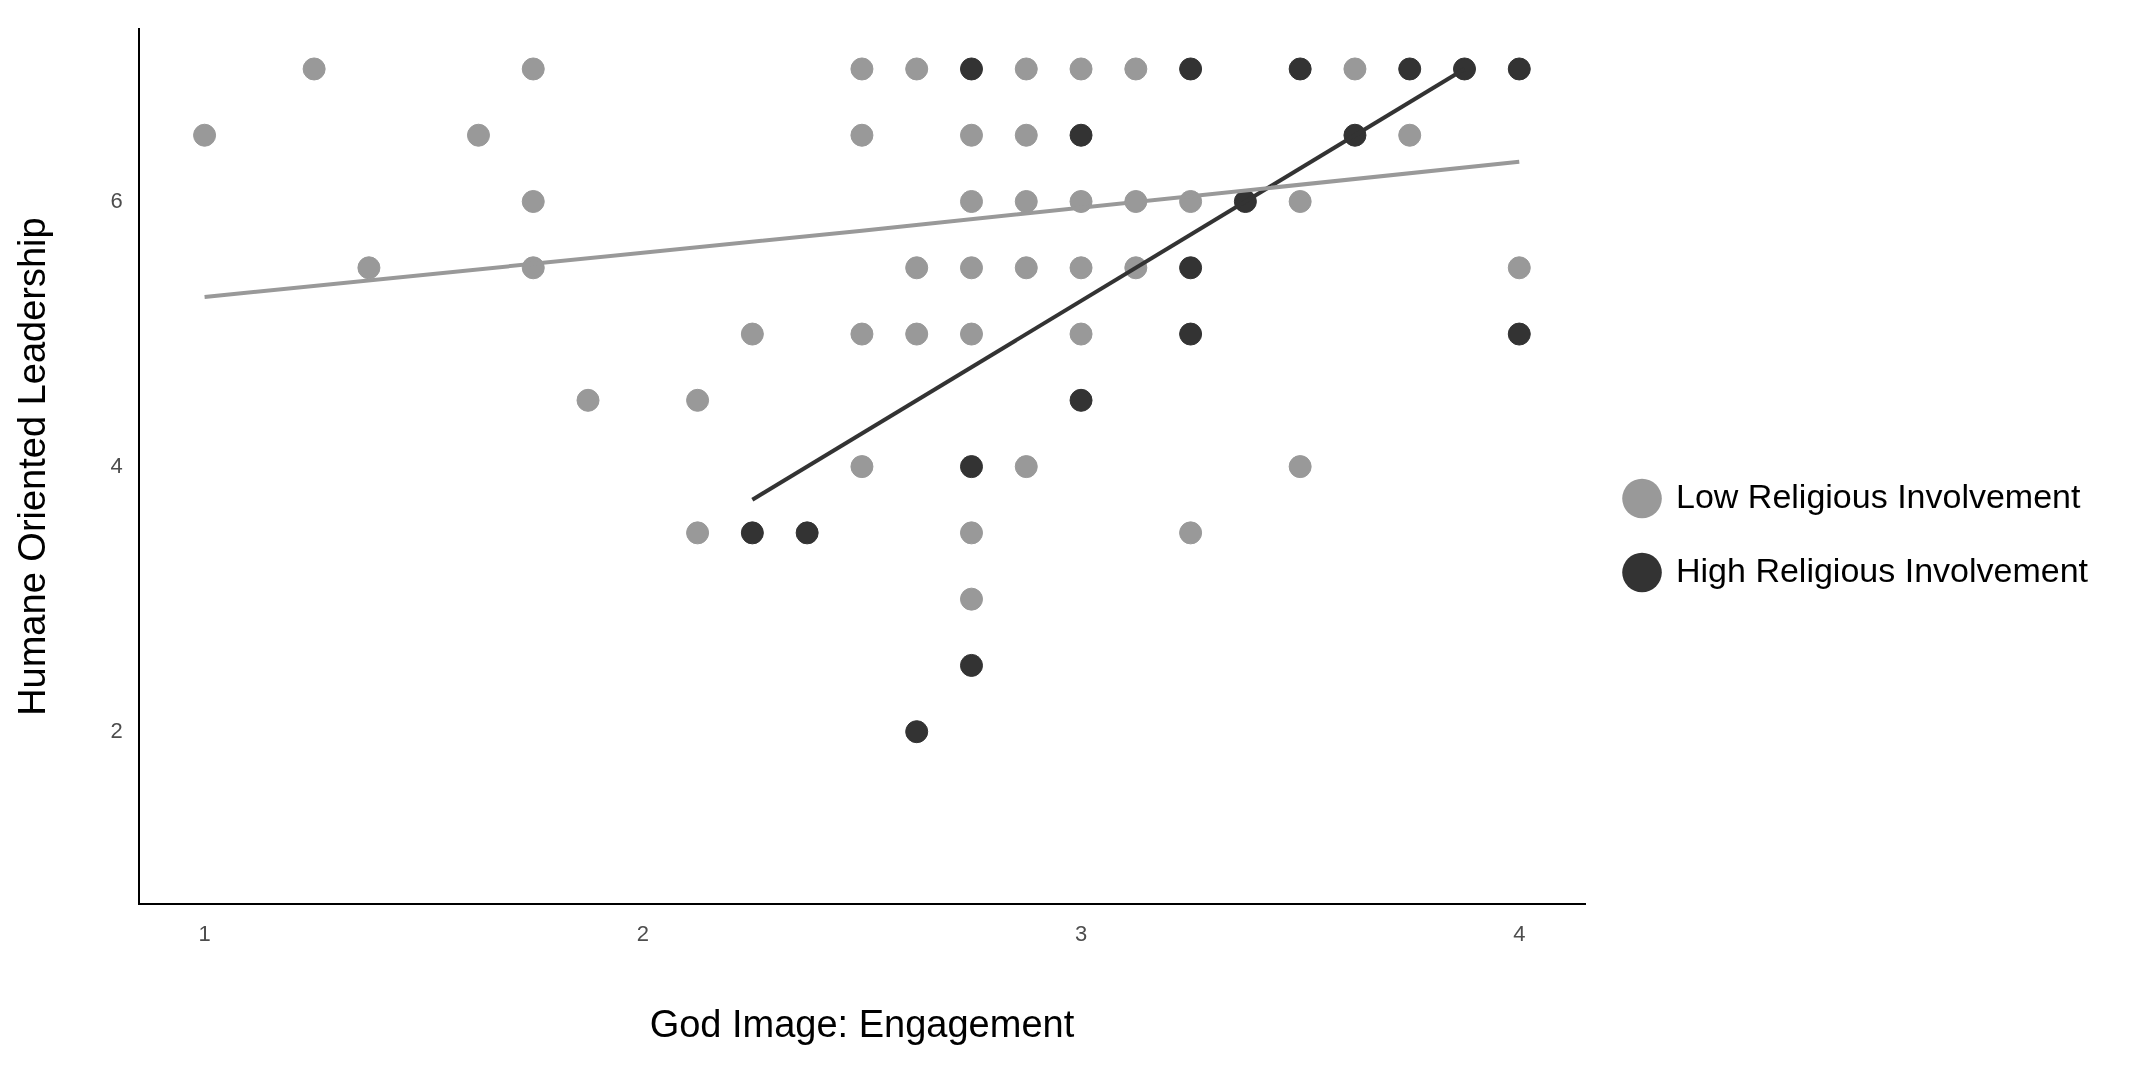 The width and height of the screenshot is (2139, 1066). What do you see at coordinates (642, 934) in the screenshot?
I see `x-tick-label: 2` at bounding box center [642, 934].